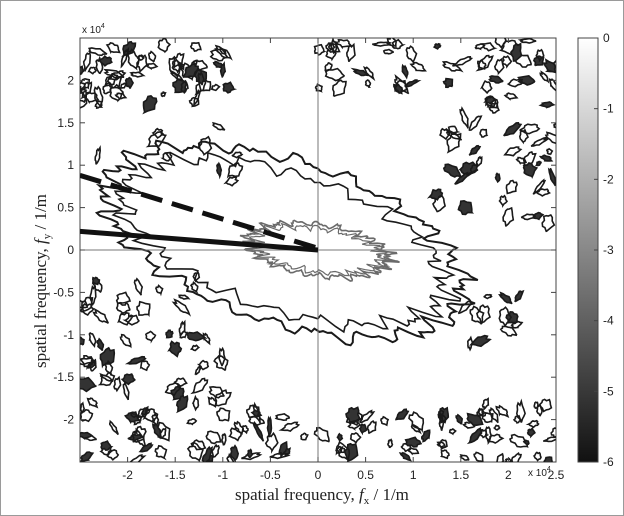 The height and width of the screenshot is (516, 624). Describe the element at coordinates (508, 475) in the screenshot. I see `x-tick-label: 2` at that location.